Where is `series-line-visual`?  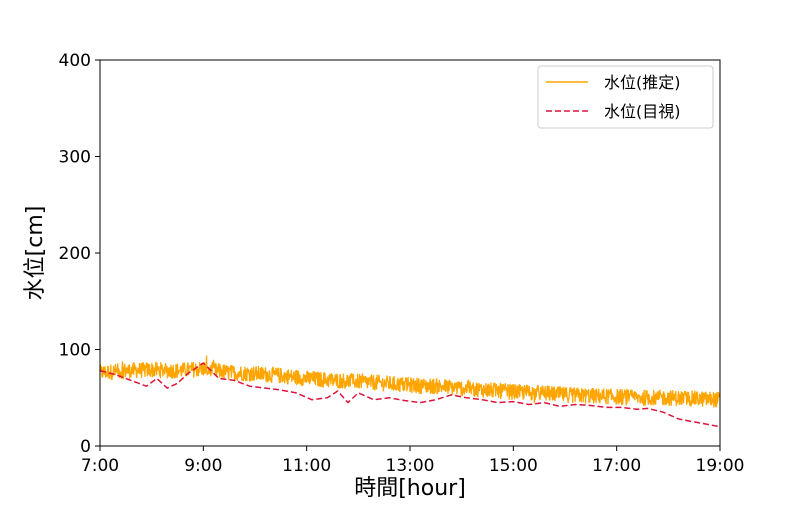
series-line-visual is located at coordinates (410, 395).